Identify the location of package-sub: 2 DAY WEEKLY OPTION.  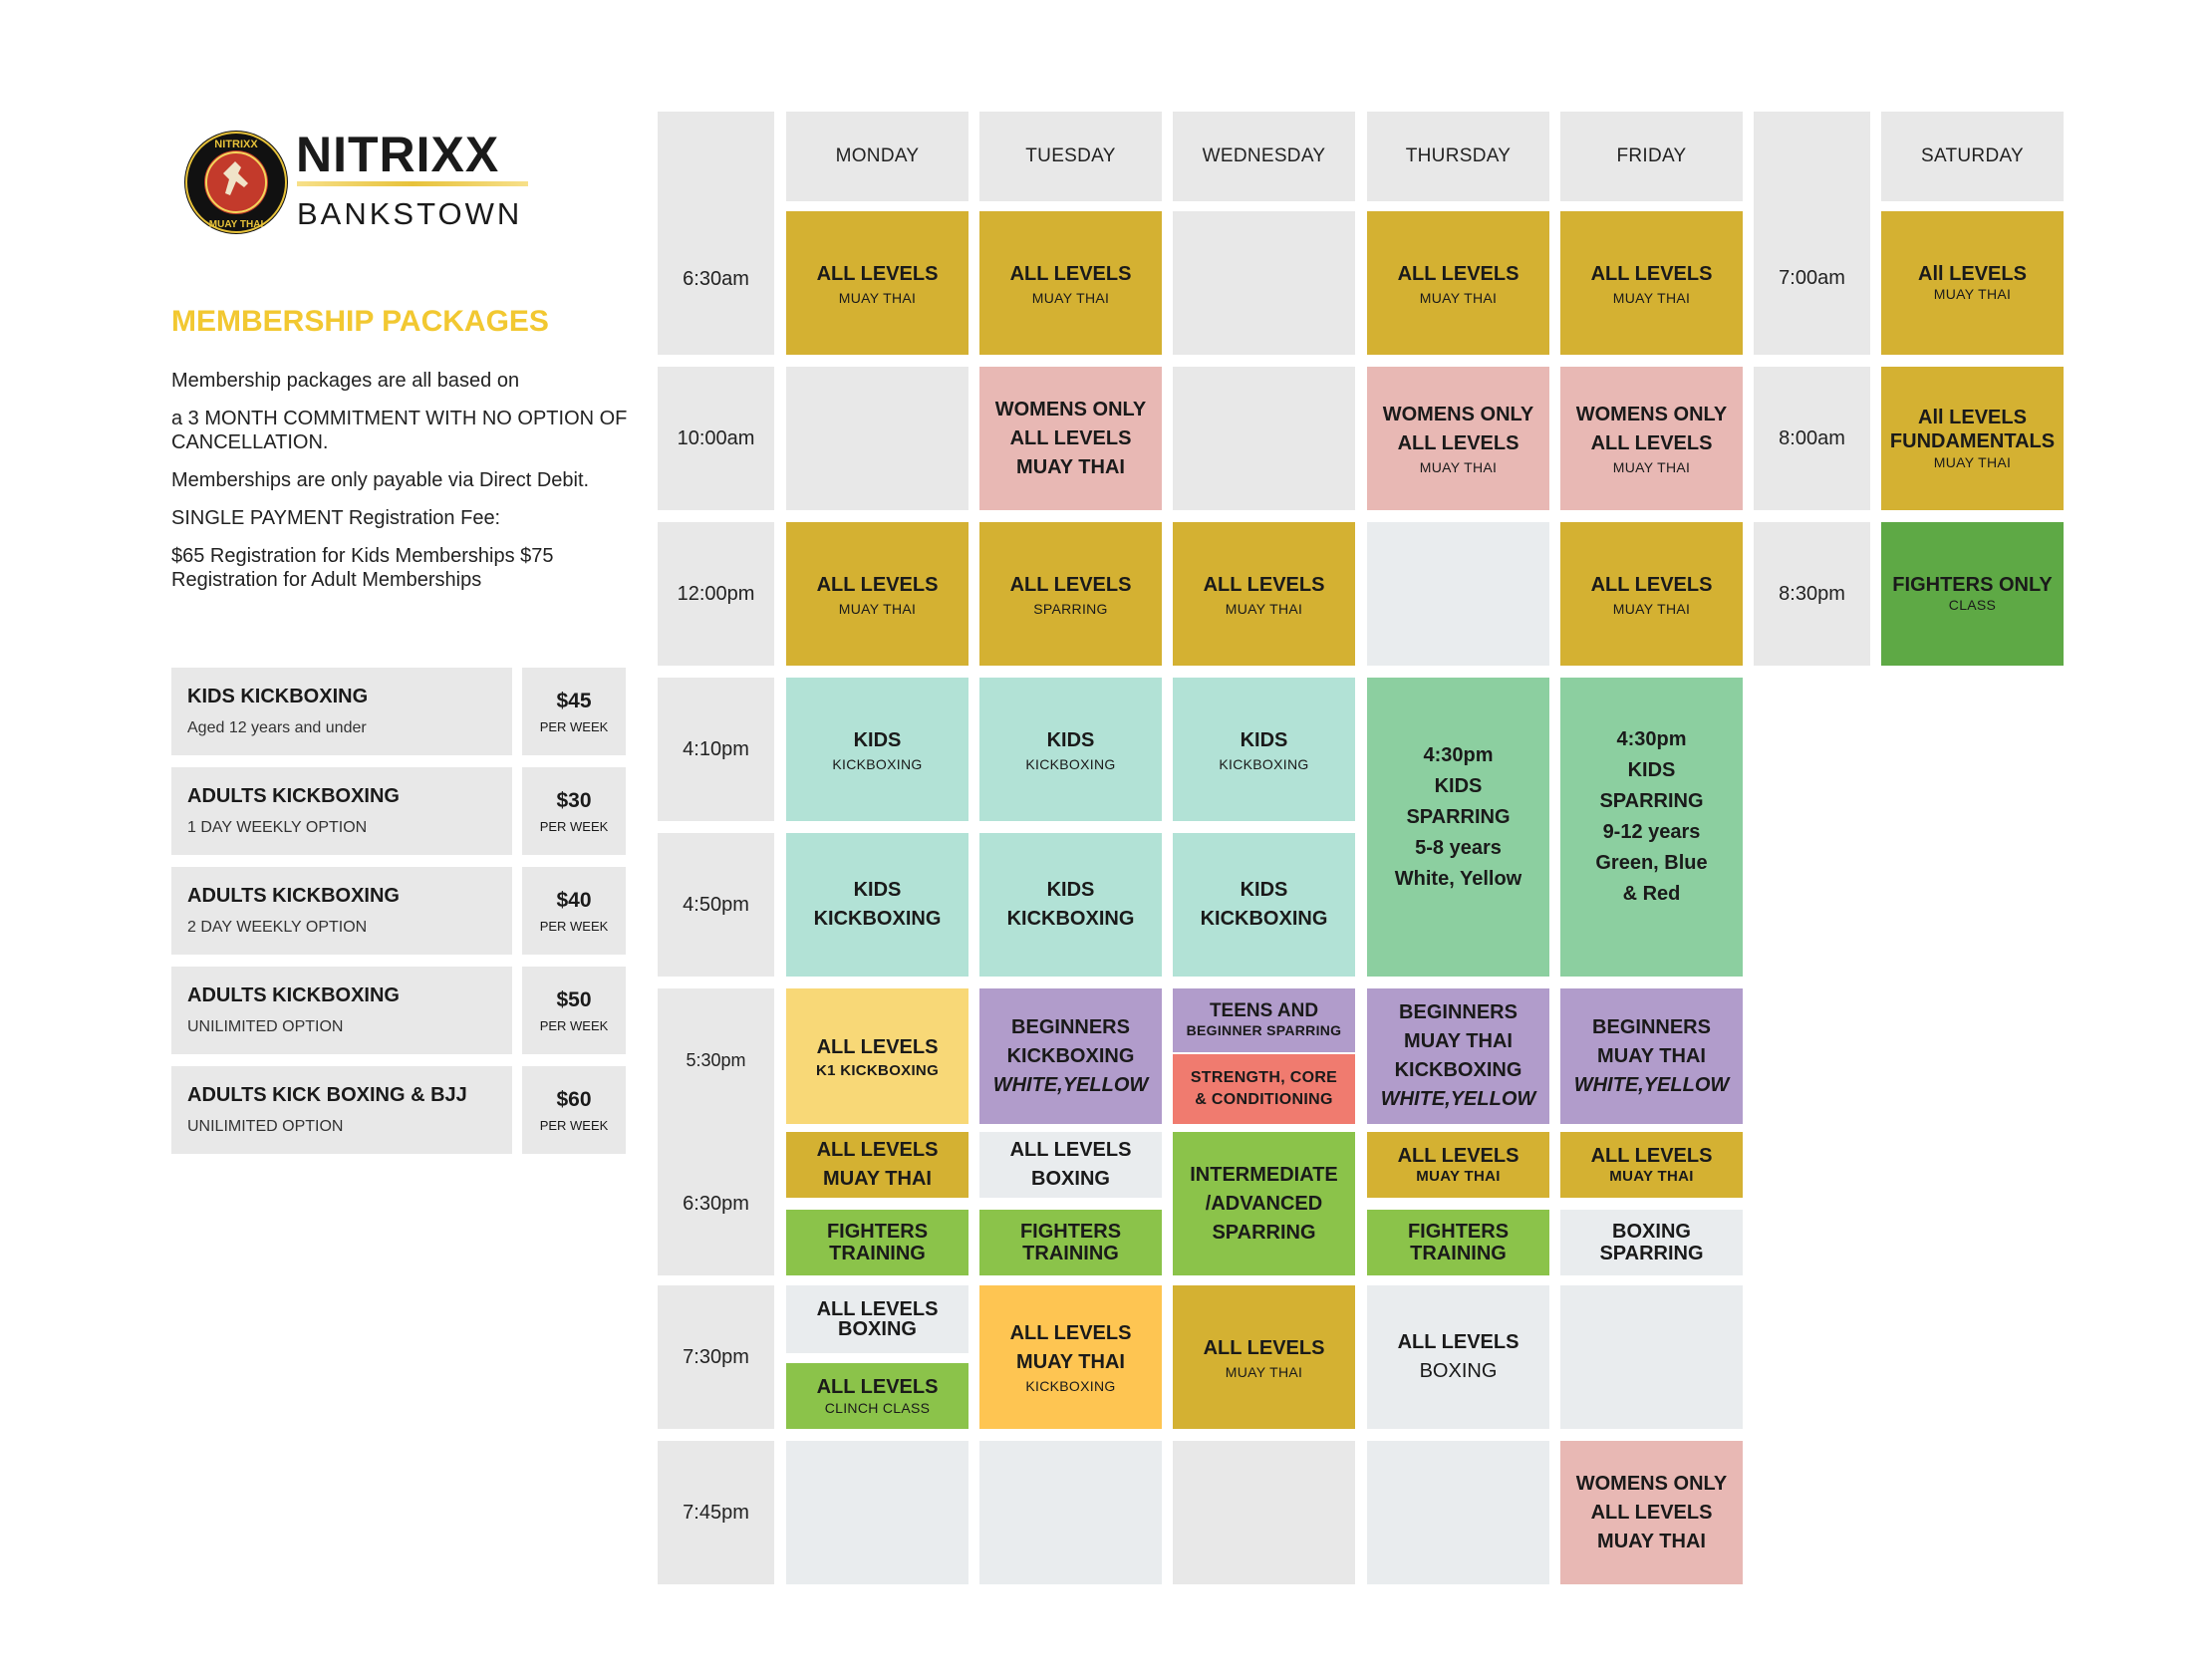
(278, 927).